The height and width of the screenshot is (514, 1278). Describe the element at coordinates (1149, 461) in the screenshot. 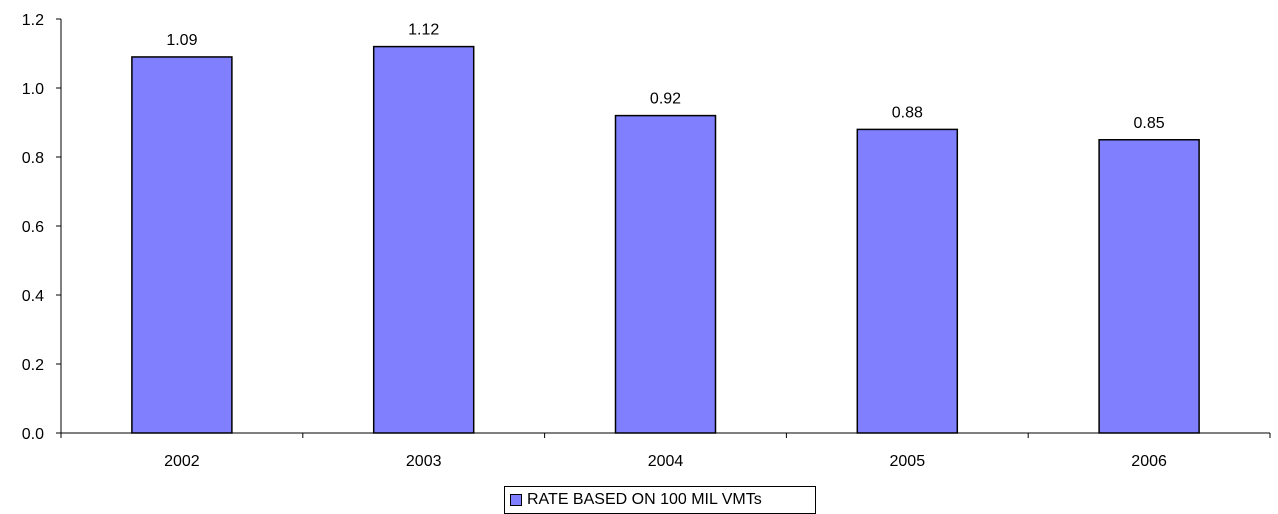

I see `x-tick-label: 2006` at that location.